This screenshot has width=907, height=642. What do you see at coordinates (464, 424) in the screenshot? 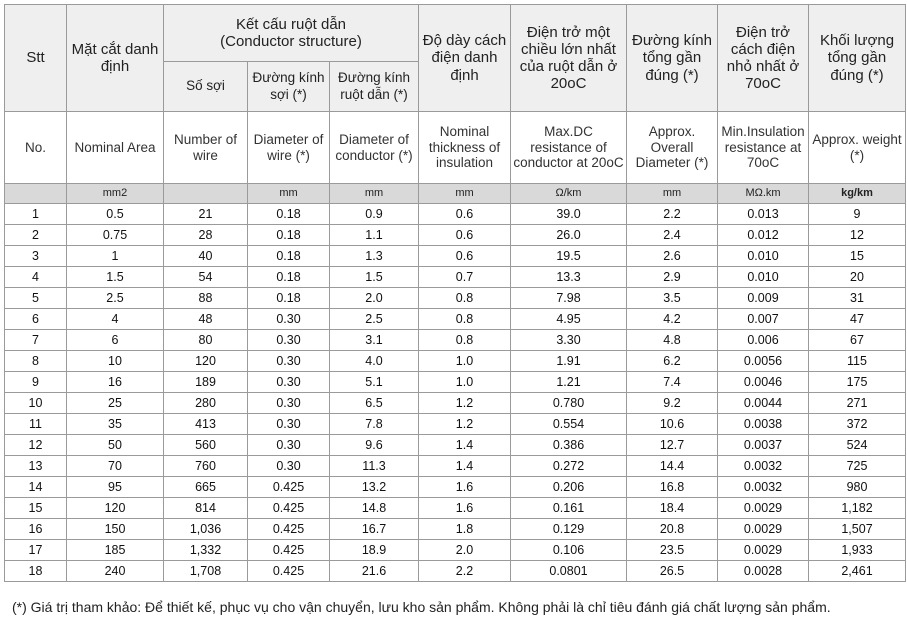
I see `cell-insul: 1.2` at bounding box center [464, 424].